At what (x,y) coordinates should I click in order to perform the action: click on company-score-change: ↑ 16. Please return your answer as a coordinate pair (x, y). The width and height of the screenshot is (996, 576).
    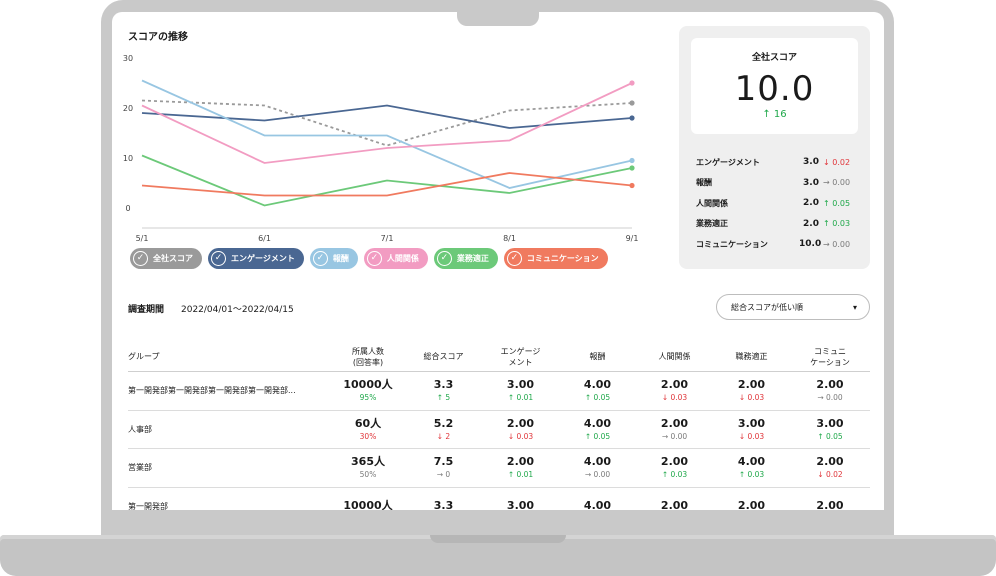
    Looking at the image, I should click on (774, 114).